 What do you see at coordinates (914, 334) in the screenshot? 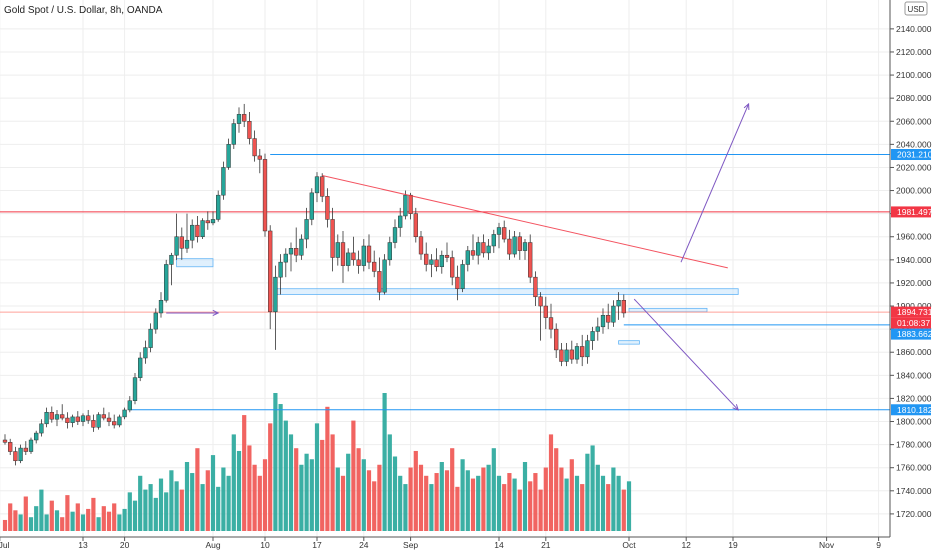
I see `price-badge-label: 1883.662` at bounding box center [914, 334].